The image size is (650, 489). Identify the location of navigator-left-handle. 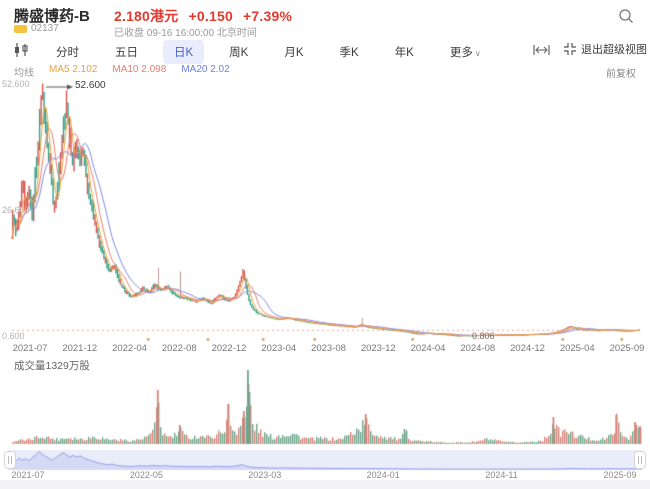
(10, 460).